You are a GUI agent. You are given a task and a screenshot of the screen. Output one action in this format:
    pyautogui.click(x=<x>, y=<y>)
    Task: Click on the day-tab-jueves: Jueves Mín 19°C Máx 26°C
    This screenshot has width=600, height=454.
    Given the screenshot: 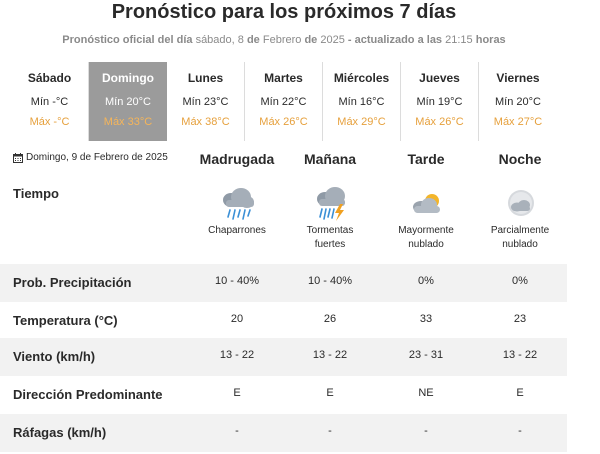 What is the action you would take?
    pyautogui.click(x=440, y=101)
    